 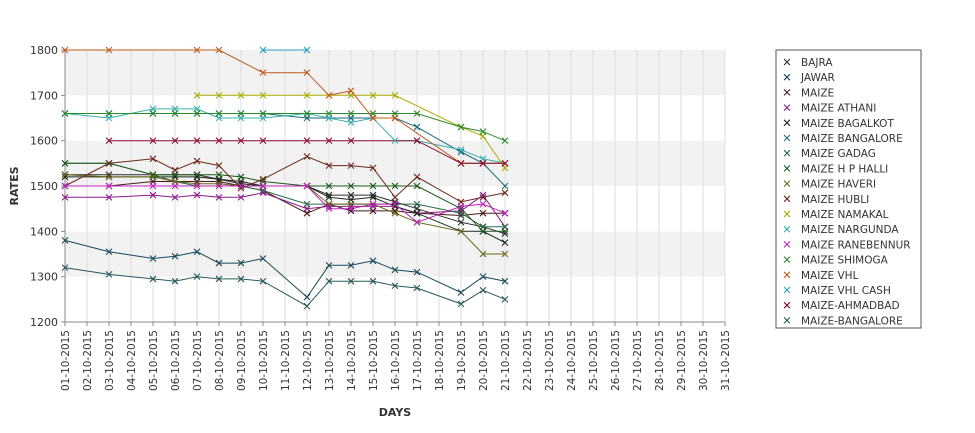 What do you see at coordinates (462, 360) in the screenshot?
I see `x-tick-label: 19-10-2015` at bounding box center [462, 360].